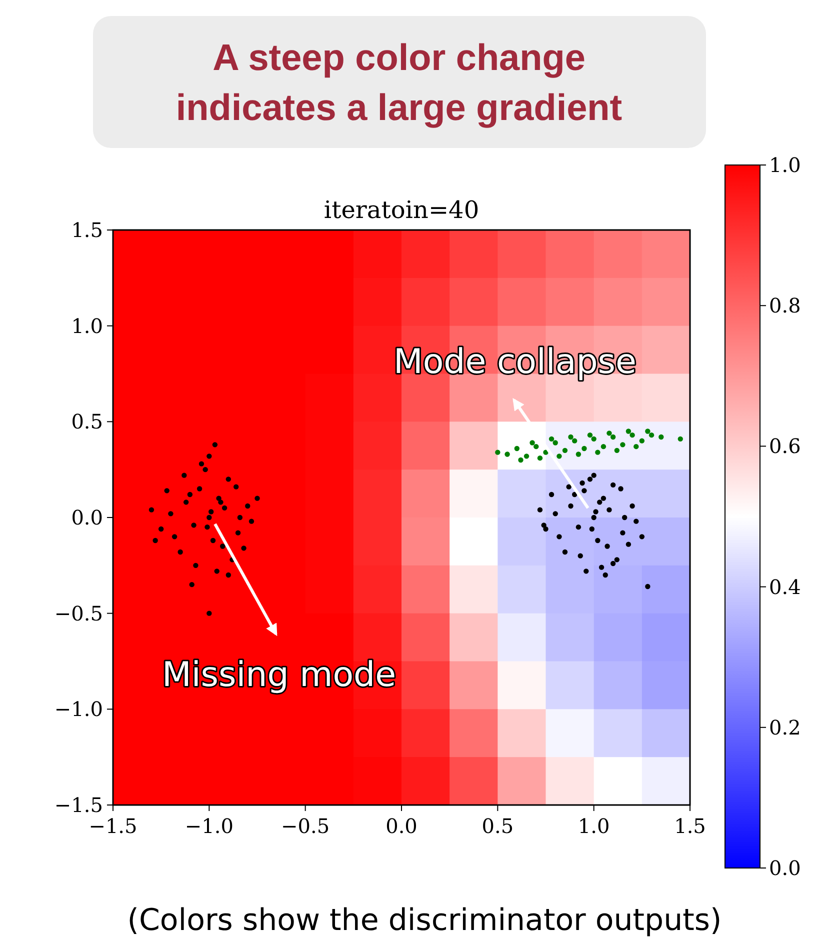  I want to click on x-tick-label: −1.0, so click(209, 826).